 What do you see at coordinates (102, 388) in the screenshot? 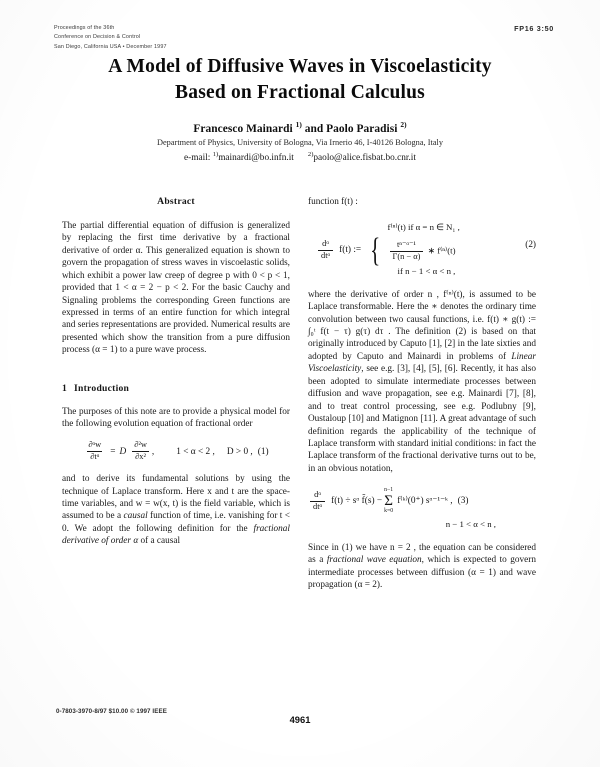
I see `introduction-label: Introduction` at bounding box center [102, 388].